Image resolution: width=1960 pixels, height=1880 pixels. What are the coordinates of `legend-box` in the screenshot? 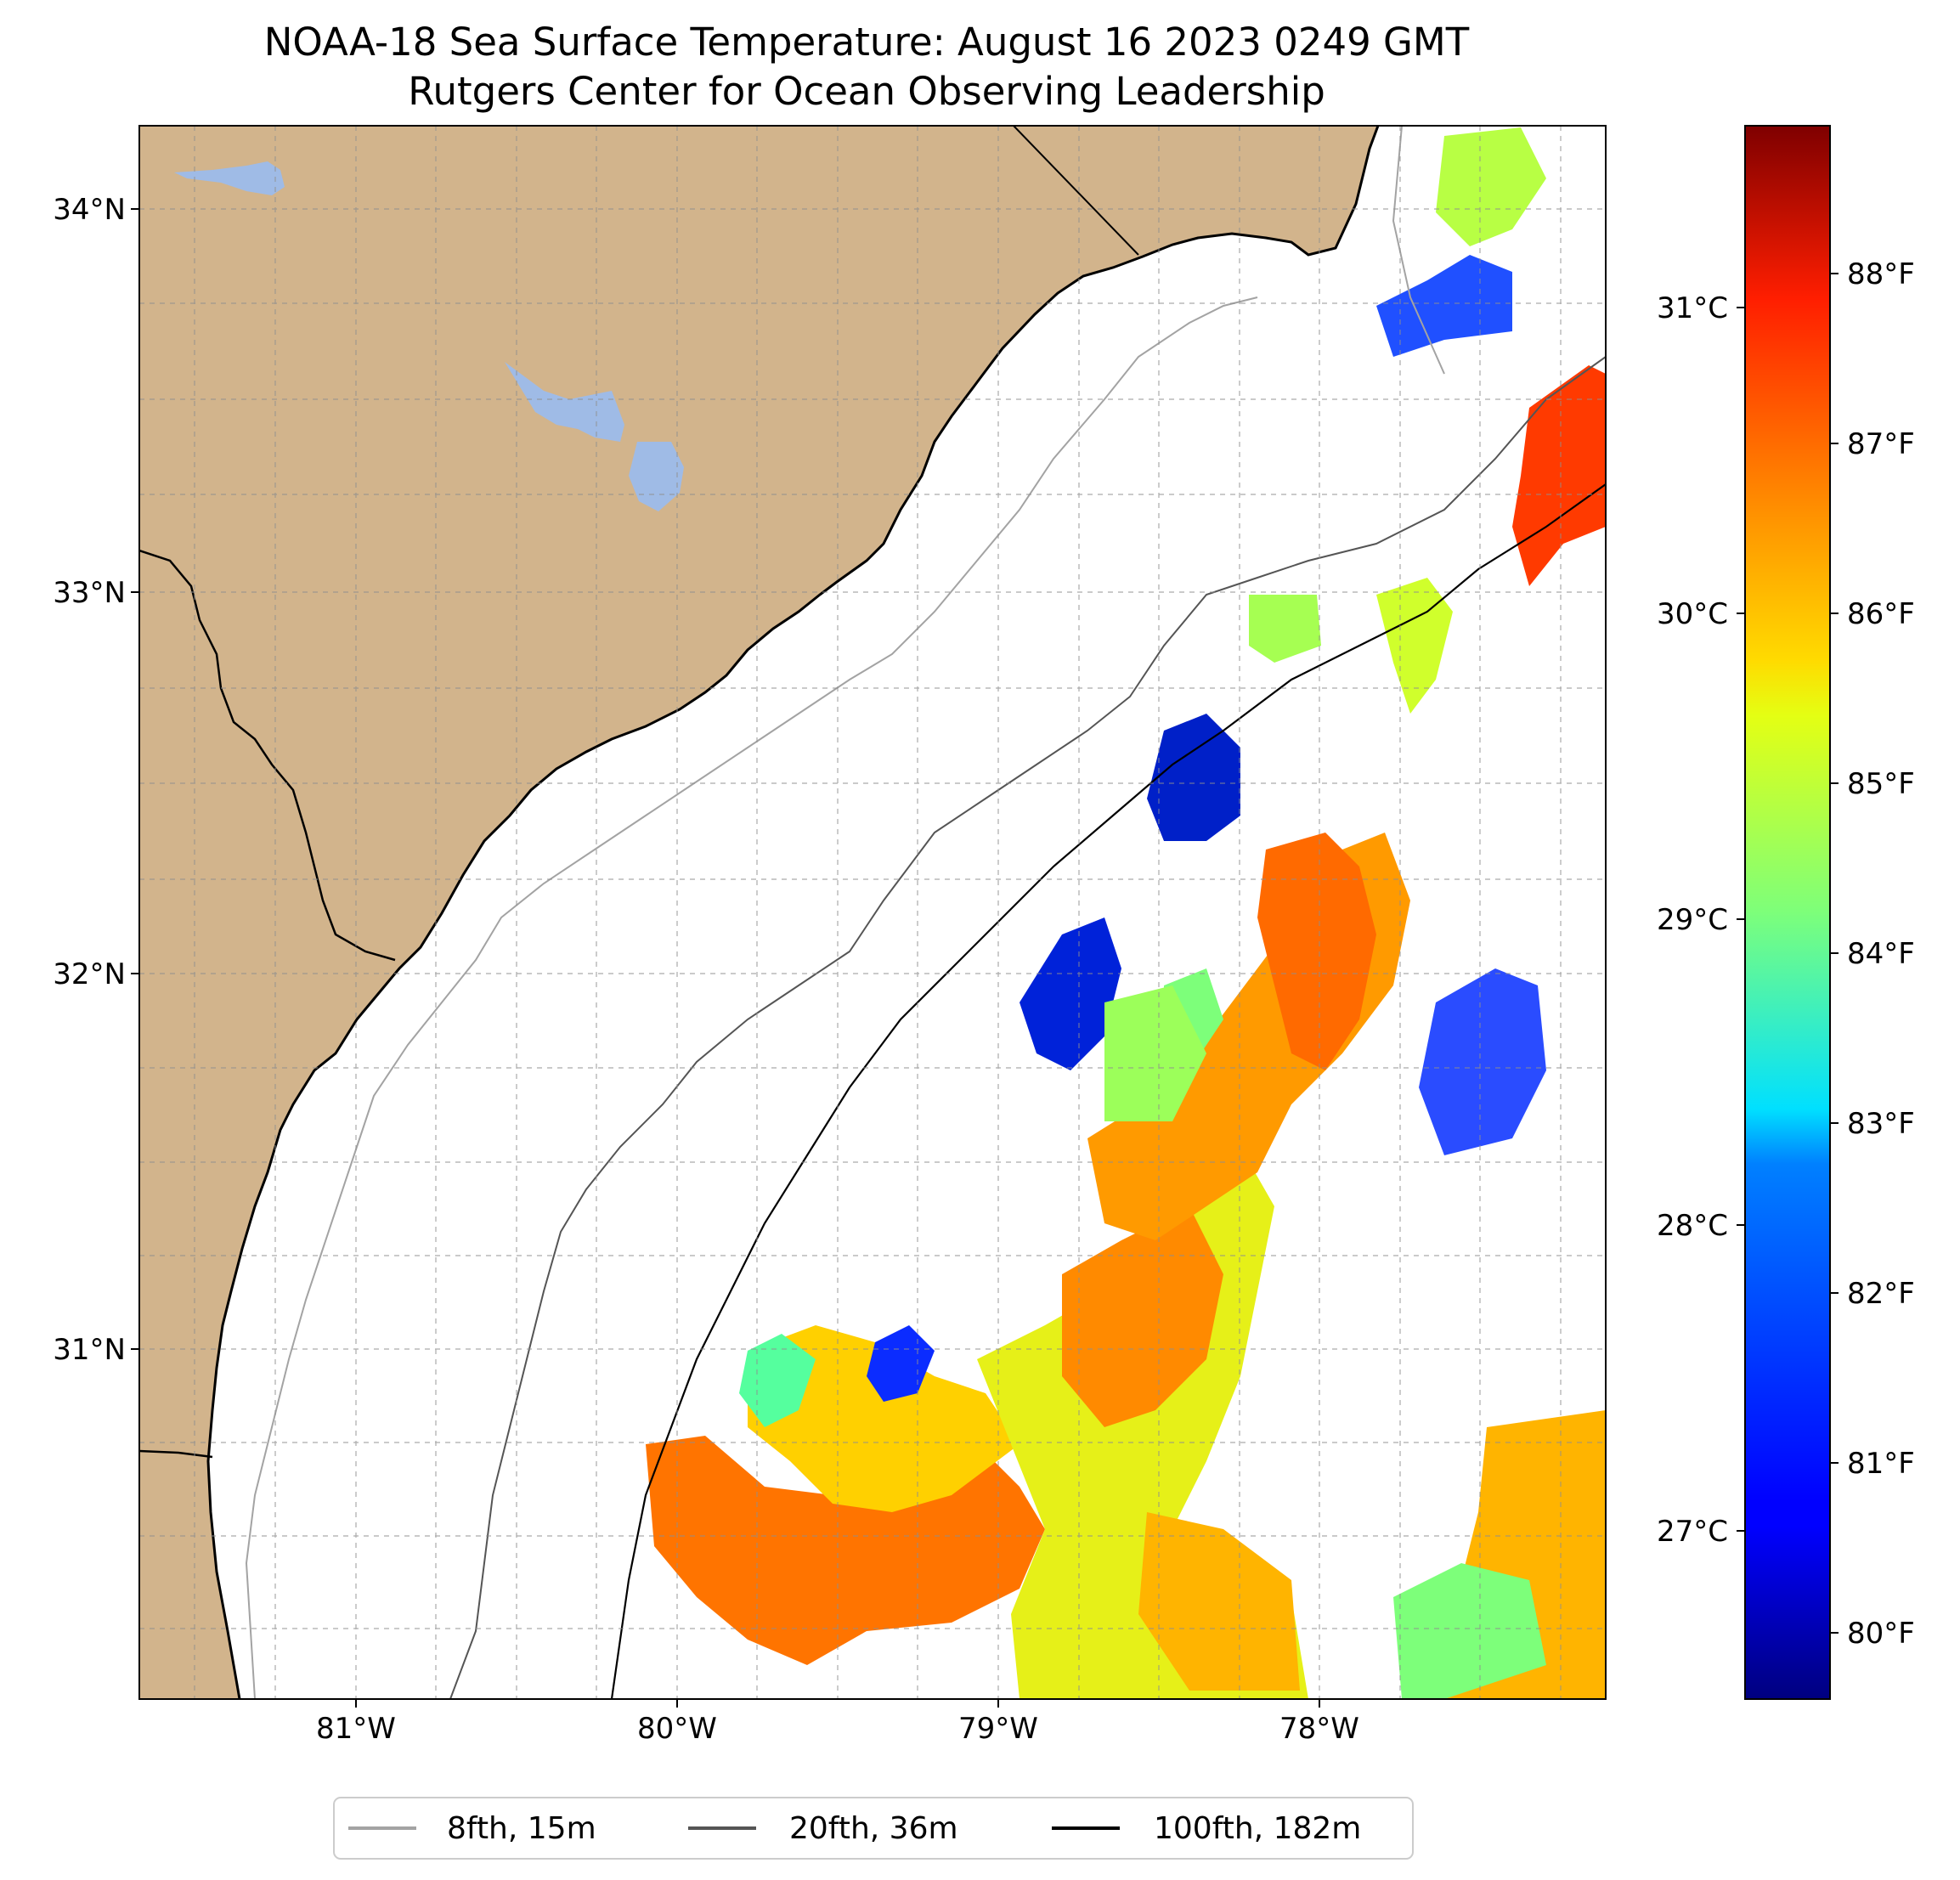 It's located at (874, 1828).